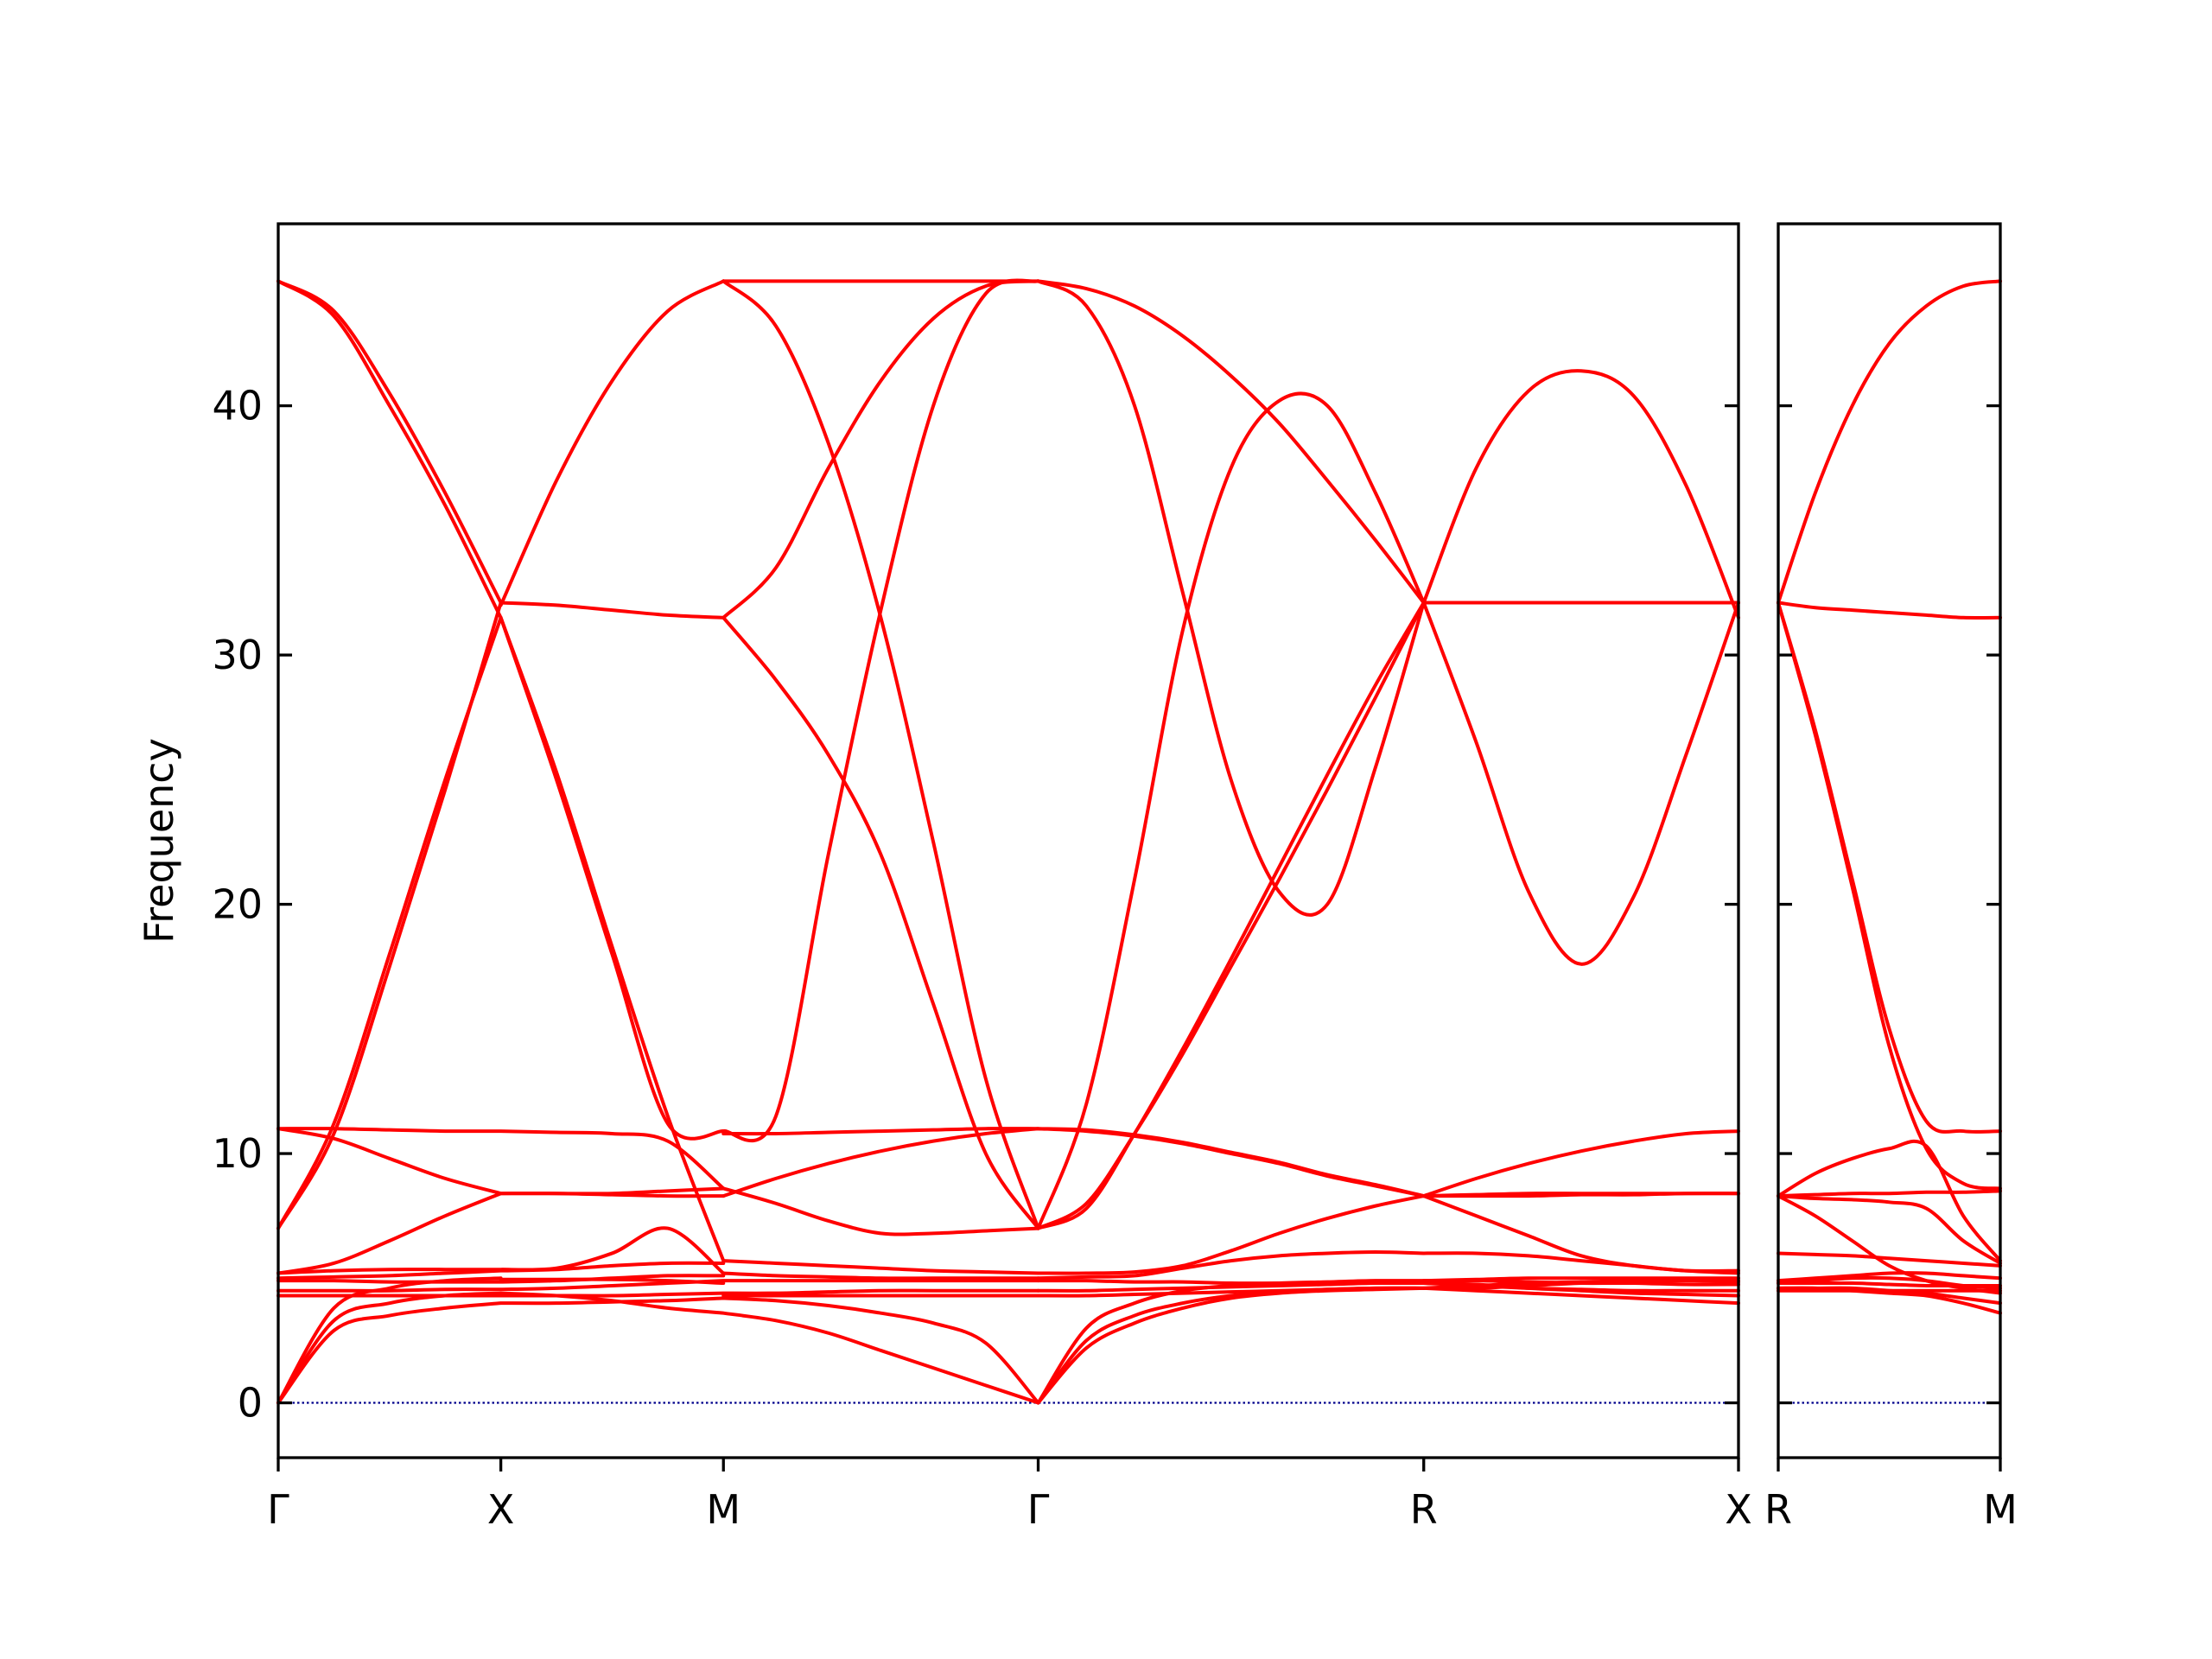  I want to click on plot-area, so click(1889, 797).